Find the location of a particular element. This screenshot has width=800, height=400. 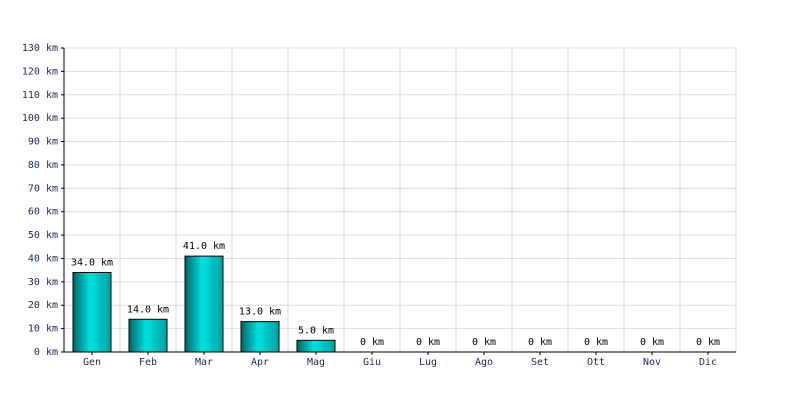

y-tick-label: 50 km is located at coordinates (43, 235).